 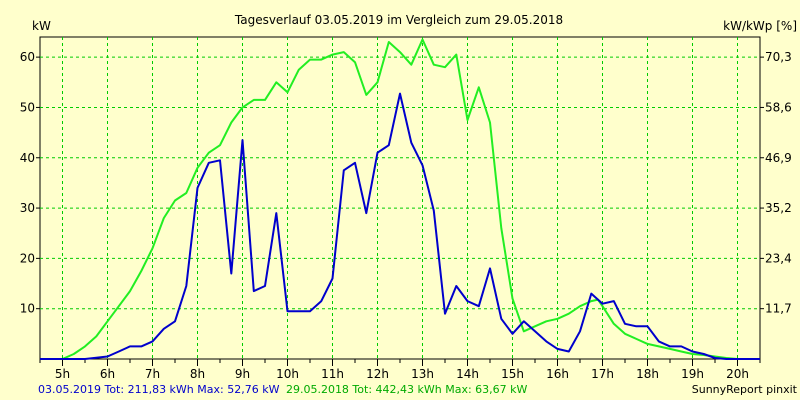 I want to click on x-tick-label: 17h, so click(x=602, y=374).